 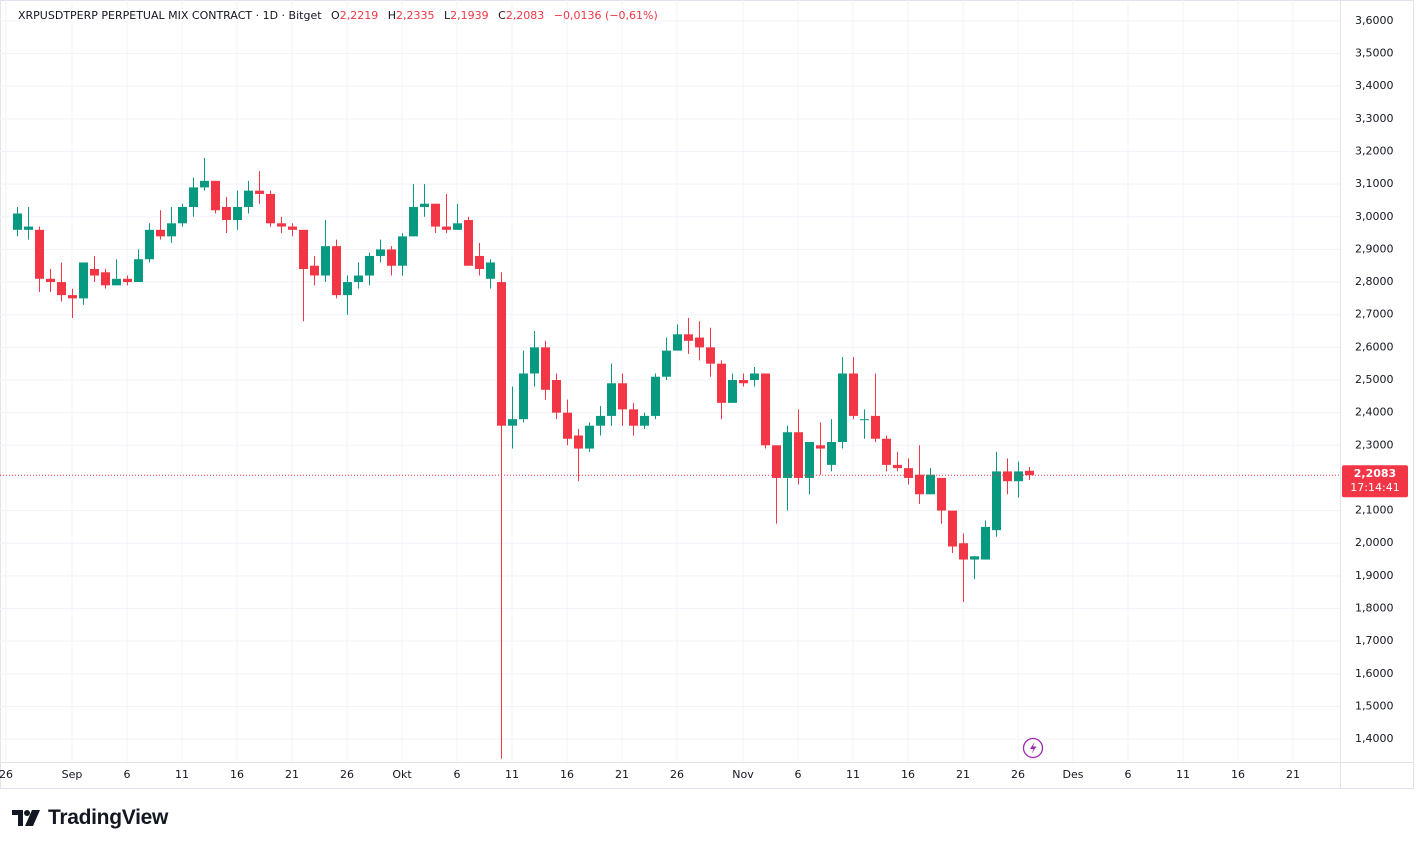 What do you see at coordinates (1374, 85) in the screenshot?
I see `y-tick-label: 3,4000` at bounding box center [1374, 85].